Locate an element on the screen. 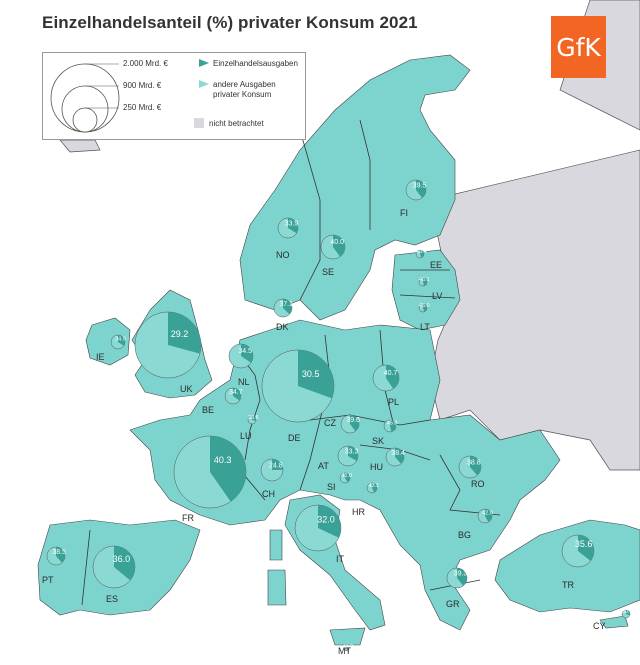 The height and width of the screenshot is (665, 640). pie-ie: 34.0 IE is located at coordinates (111, 348).